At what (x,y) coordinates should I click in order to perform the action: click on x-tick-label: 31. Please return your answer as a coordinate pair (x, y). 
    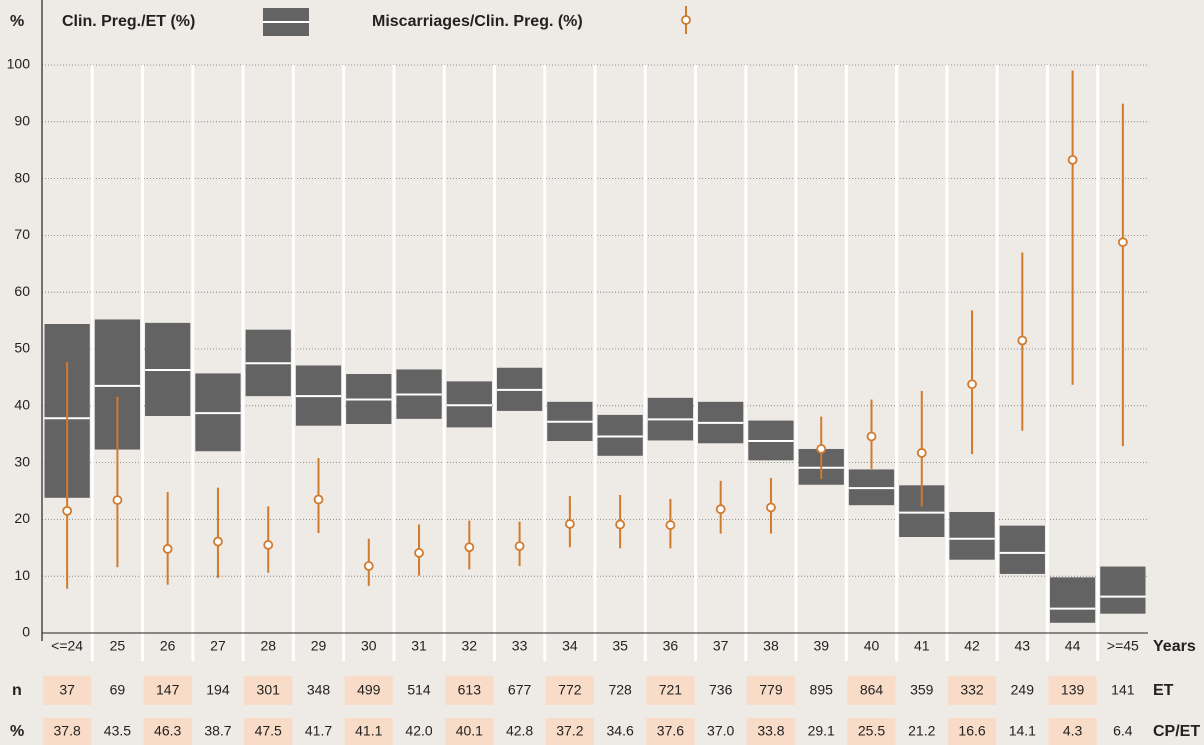
    Looking at the image, I should click on (419, 646).